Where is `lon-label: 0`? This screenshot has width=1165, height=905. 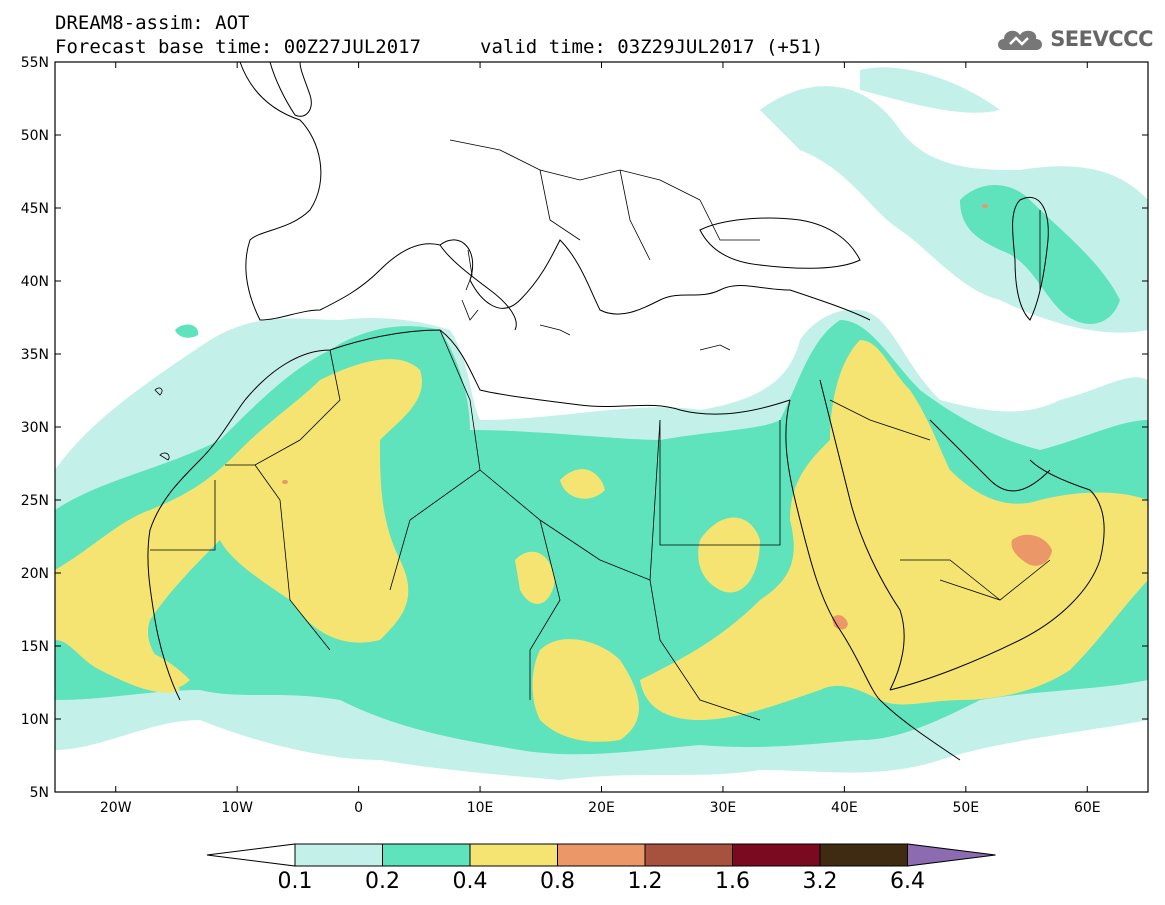 lon-label: 0 is located at coordinates (358, 808).